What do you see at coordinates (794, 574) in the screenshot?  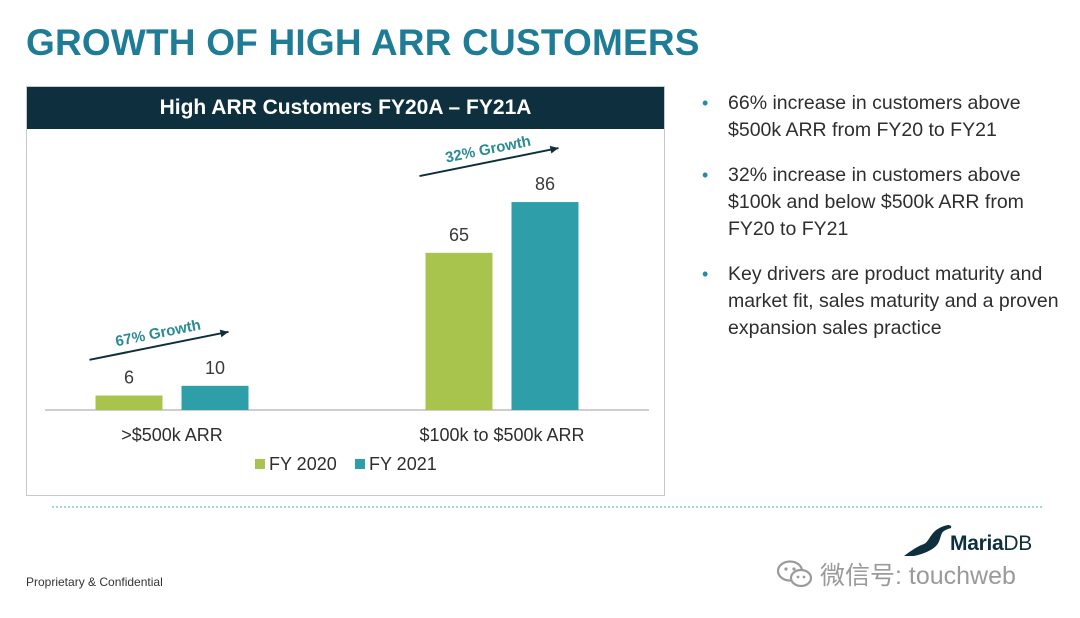 I see `wechat-icon` at bounding box center [794, 574].